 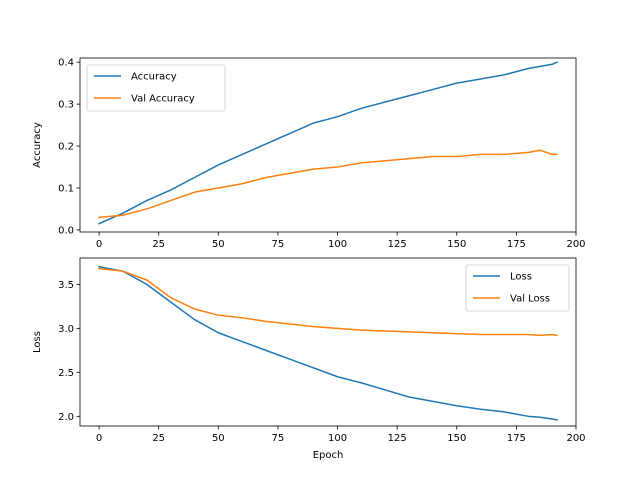 I want to click on series-line-val-loss, so click(x=328, y=302).